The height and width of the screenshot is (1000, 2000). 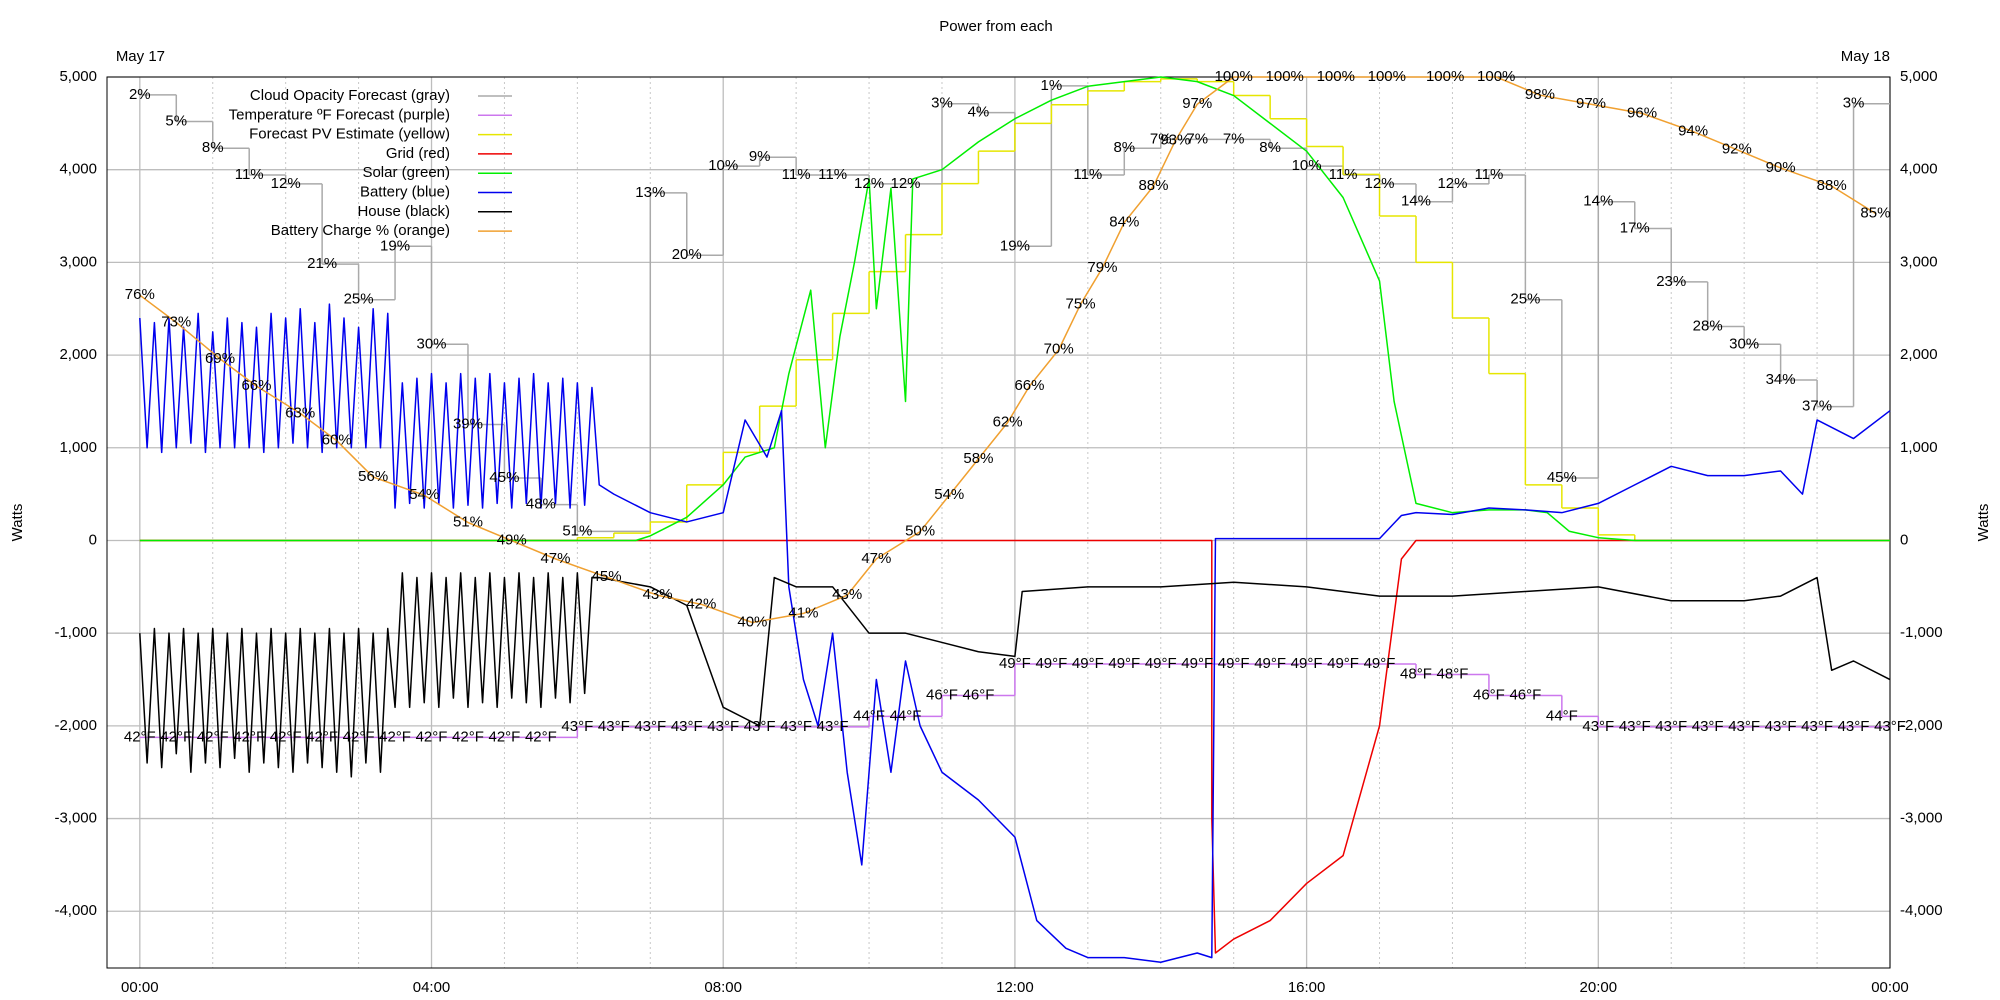 What do you see at coordinates (1059, 349) in the screenshot?
I see `data-label: 70%` at bounding box center [1059, 349].